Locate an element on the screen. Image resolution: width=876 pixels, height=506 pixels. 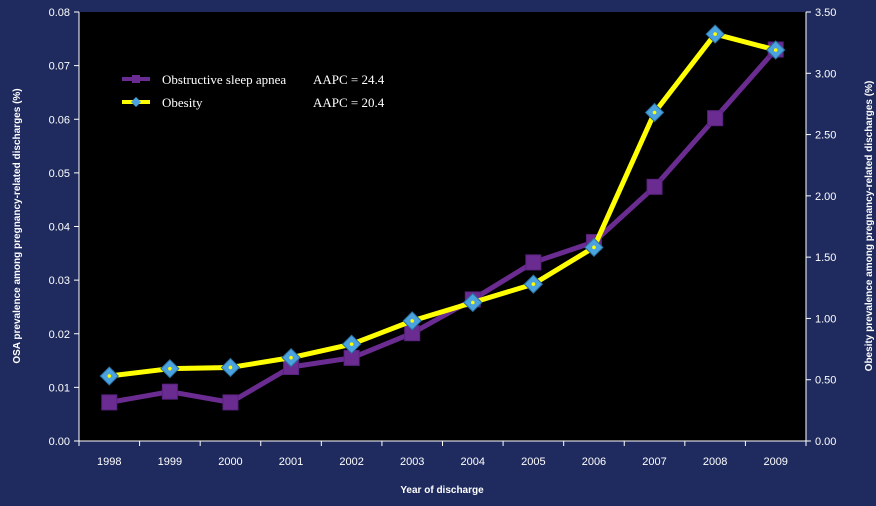
y-right-tick-label: 0.50 is located at coordinates (825, 381).